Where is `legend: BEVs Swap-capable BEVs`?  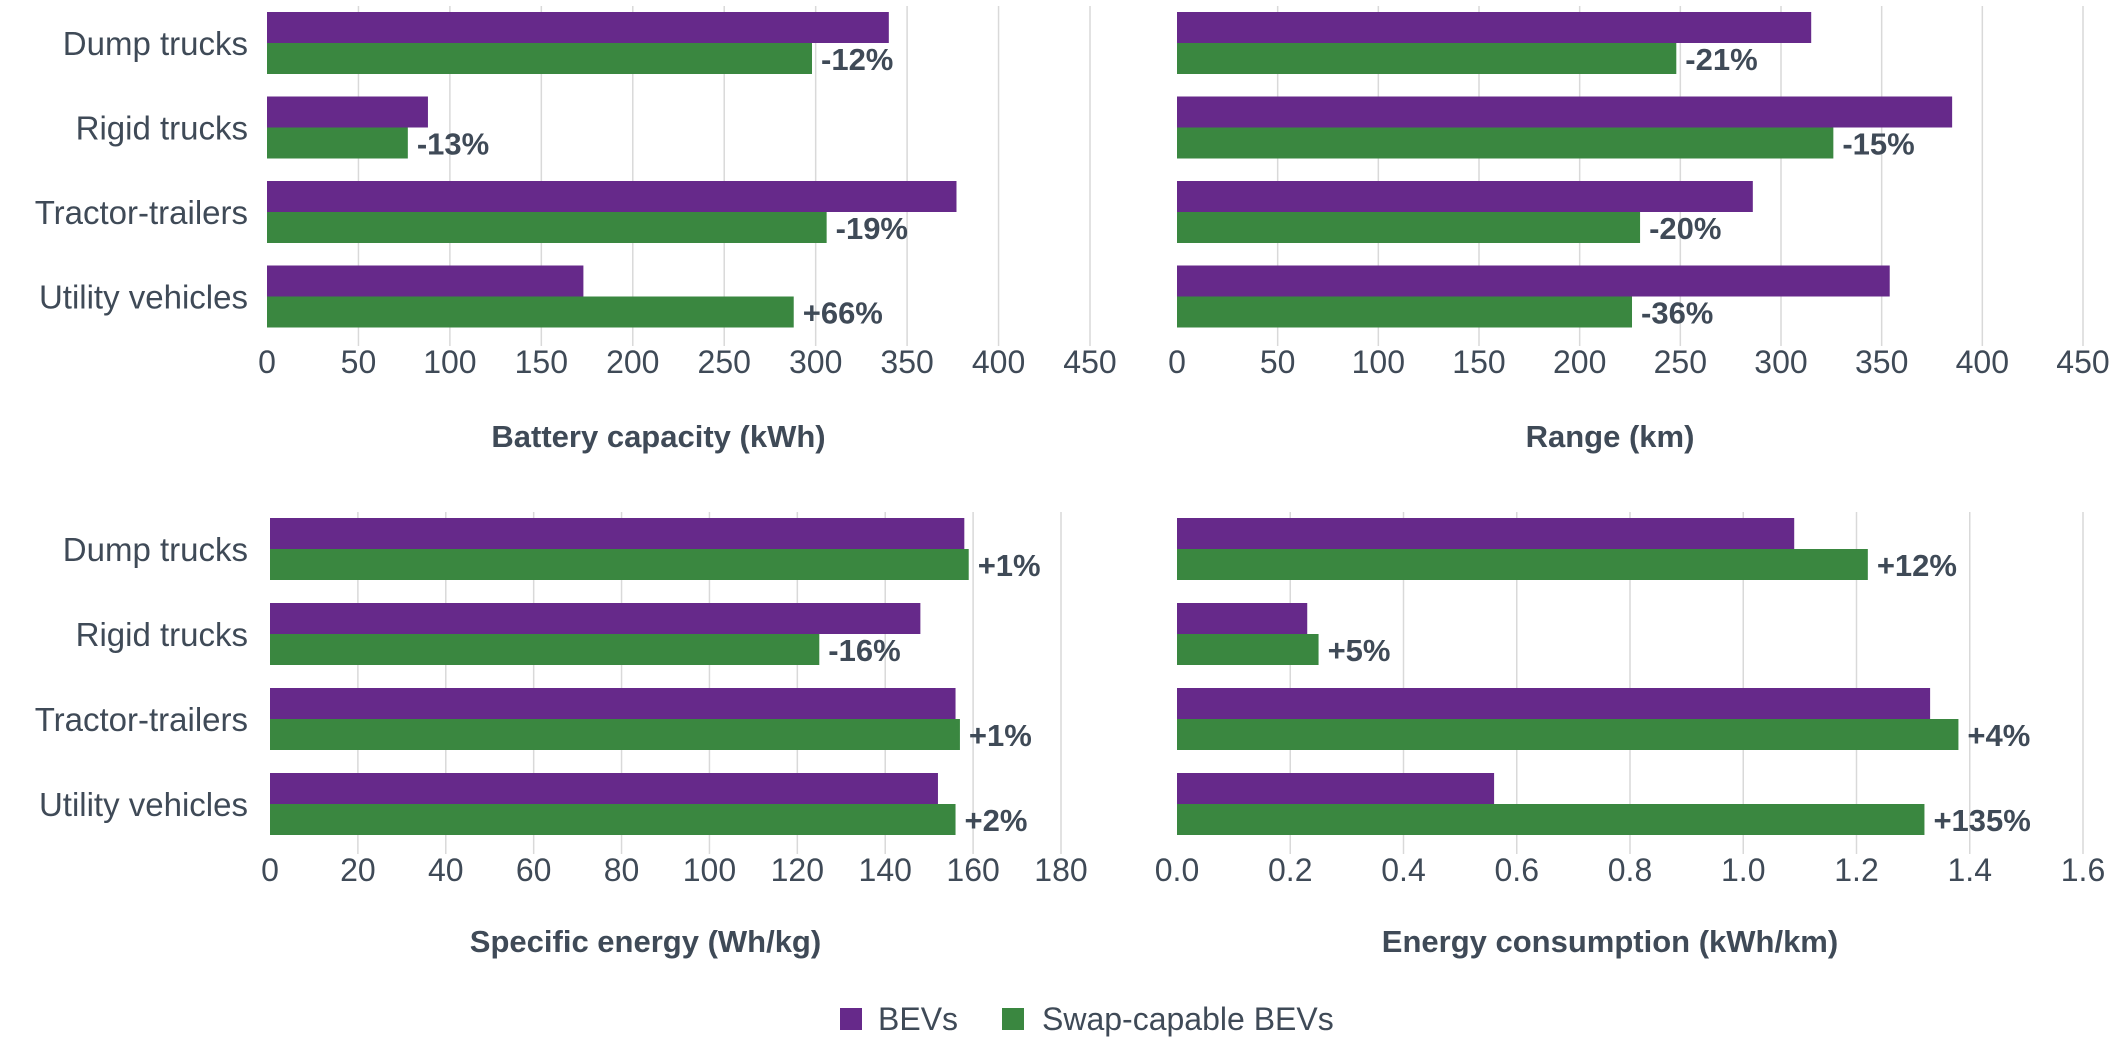 legend: BEVs Swap-capable BEVs is located at coordinates (1087, 1019).